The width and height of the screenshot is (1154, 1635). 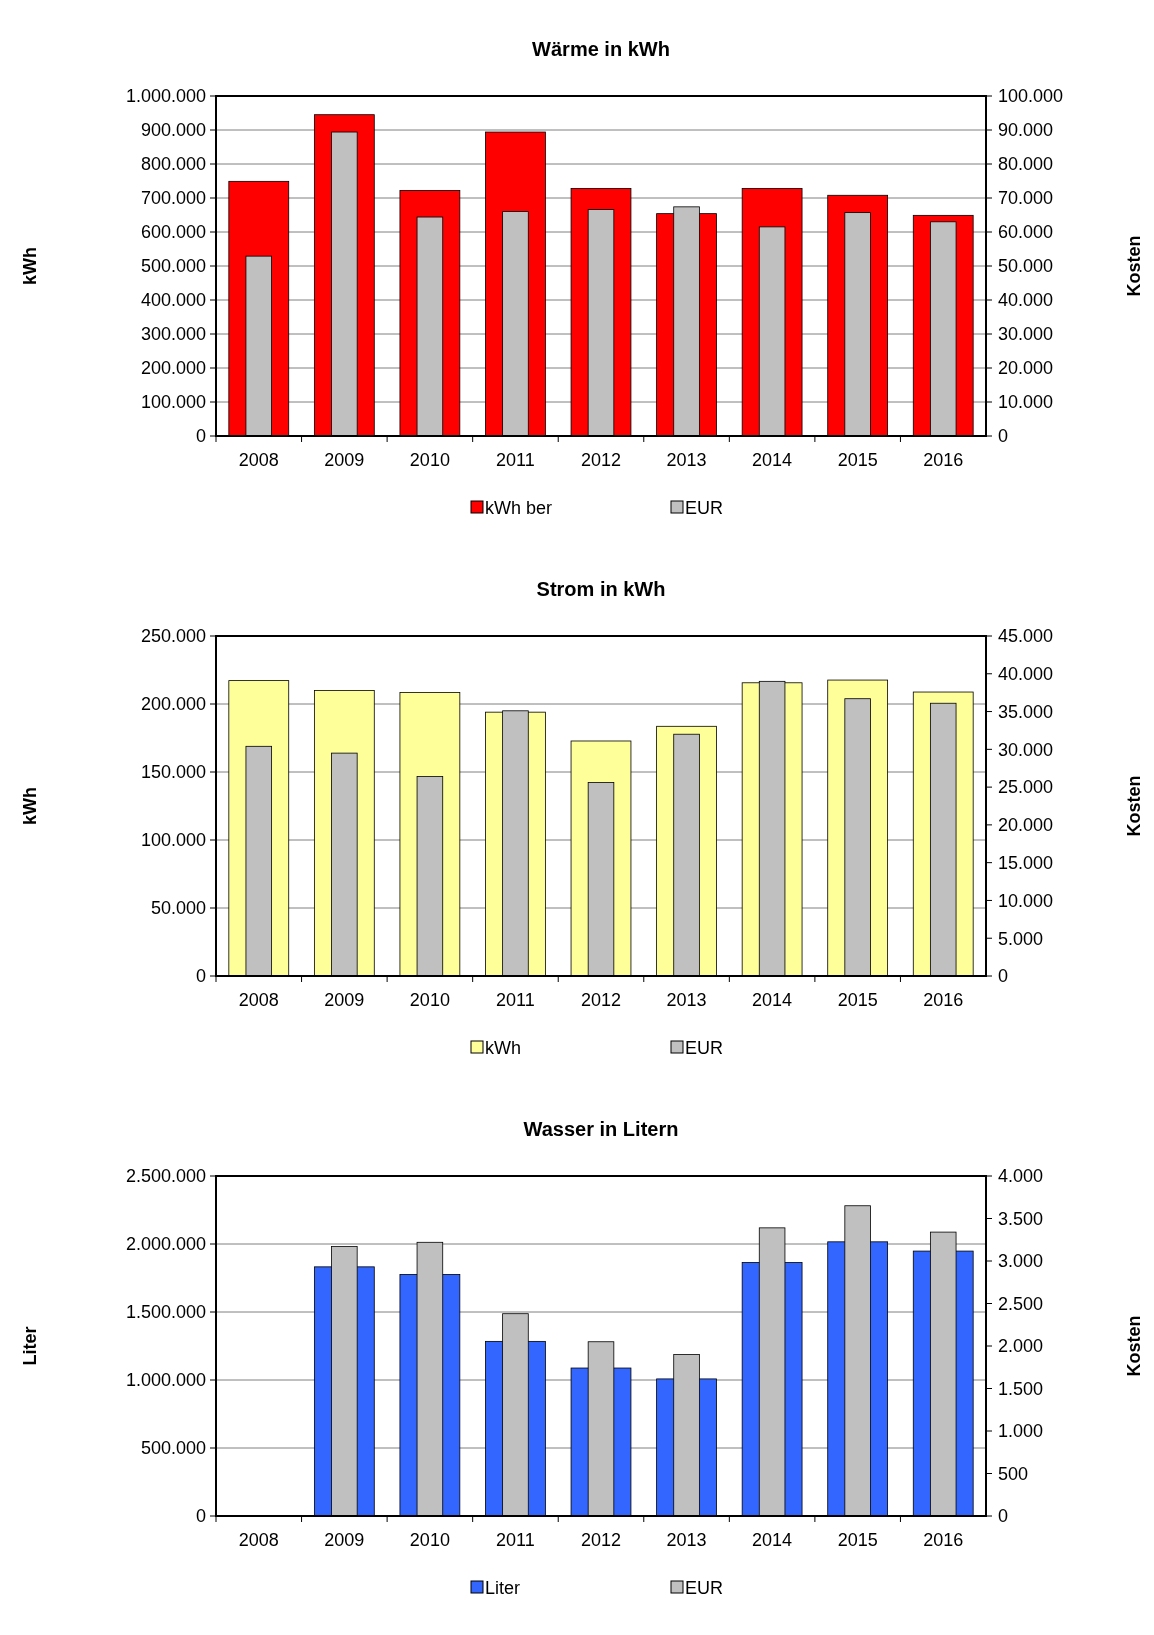 What do you see at coordinates (519, 508) in the screenshot?
I see `legend-label: kWh ber` at bounding box center [519, 508].